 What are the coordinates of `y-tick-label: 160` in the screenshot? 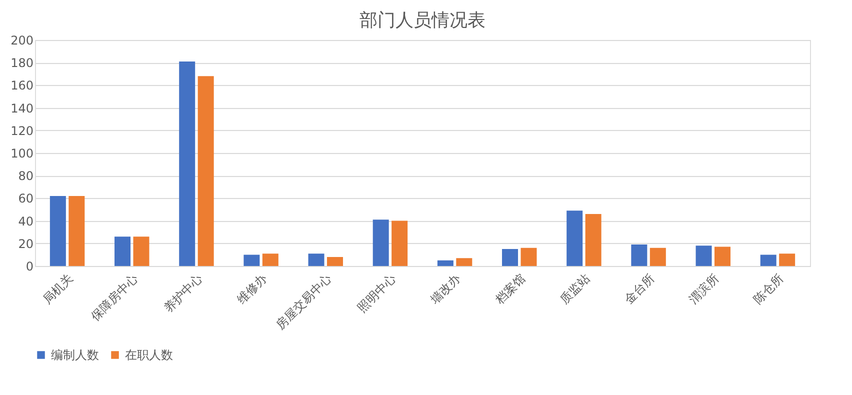 It's located at (22, 85).